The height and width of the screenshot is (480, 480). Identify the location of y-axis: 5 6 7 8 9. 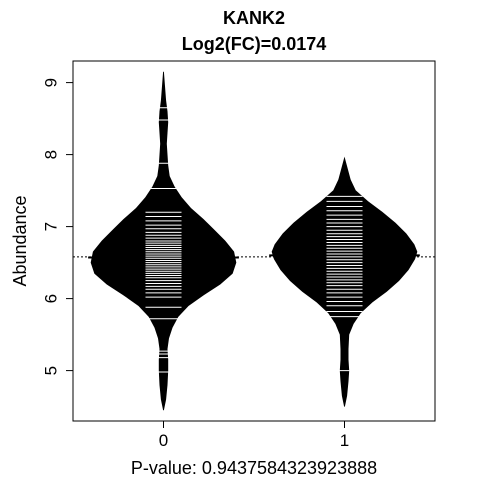
(57, 226).